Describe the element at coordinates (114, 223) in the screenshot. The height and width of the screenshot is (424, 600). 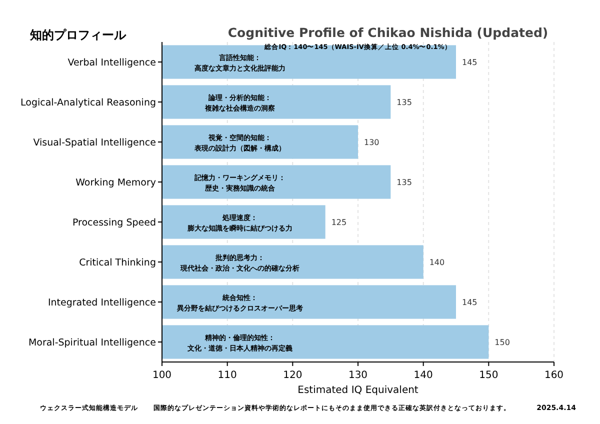
I see `y-tick-label: Processing Speed` at that location.